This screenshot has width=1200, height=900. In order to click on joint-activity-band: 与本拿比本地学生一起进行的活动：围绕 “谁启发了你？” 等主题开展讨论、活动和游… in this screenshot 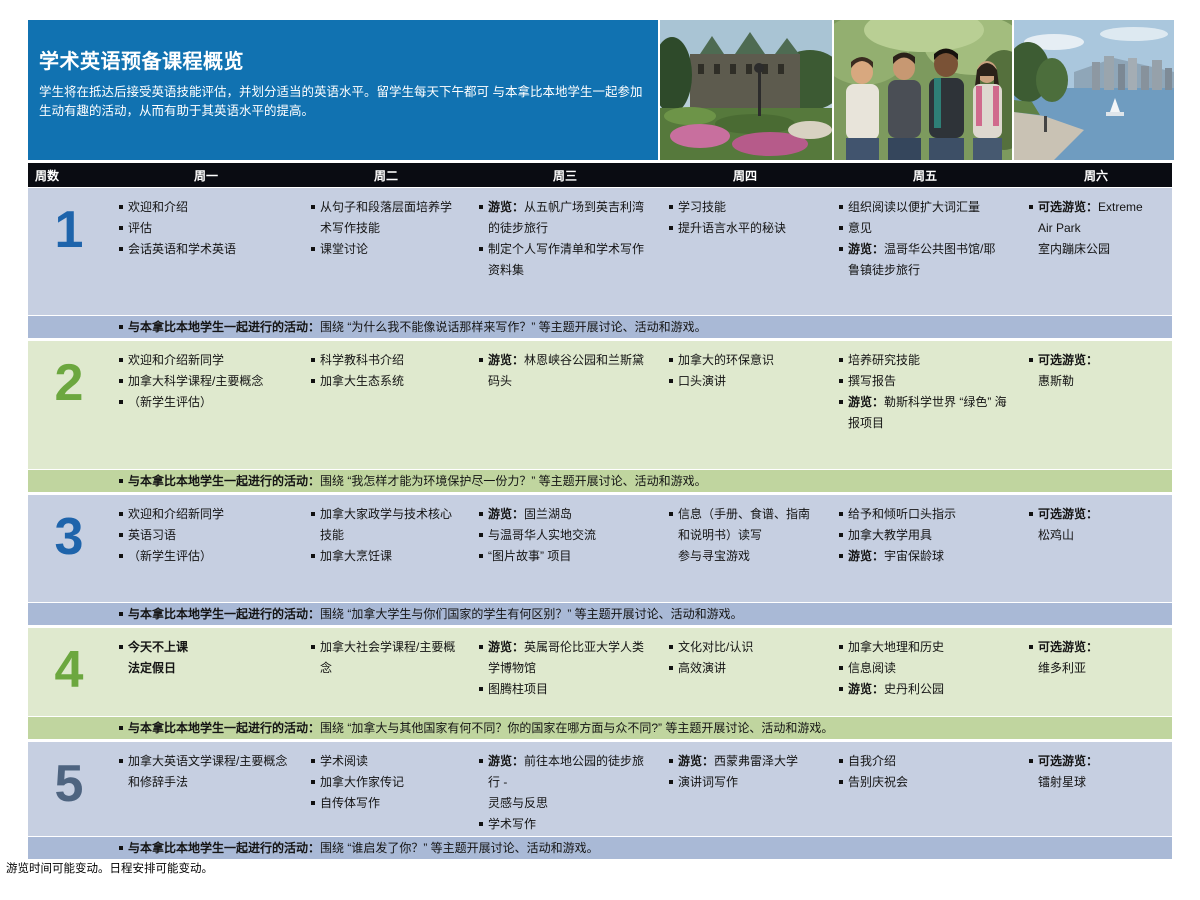, I will do `click(600, 848)`.